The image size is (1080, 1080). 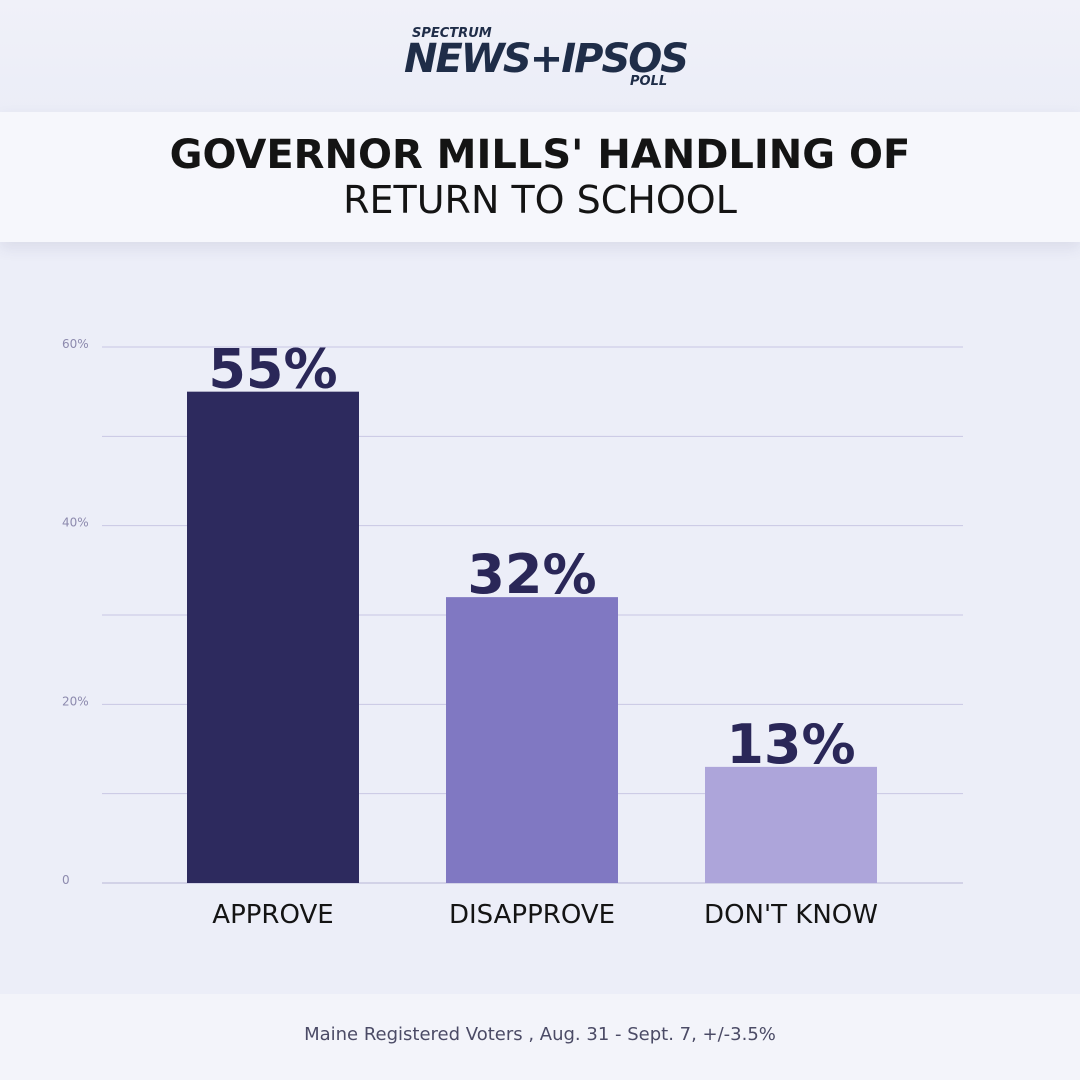 I want to click on bar-value-label: 13%, so click(x=790, y=744).